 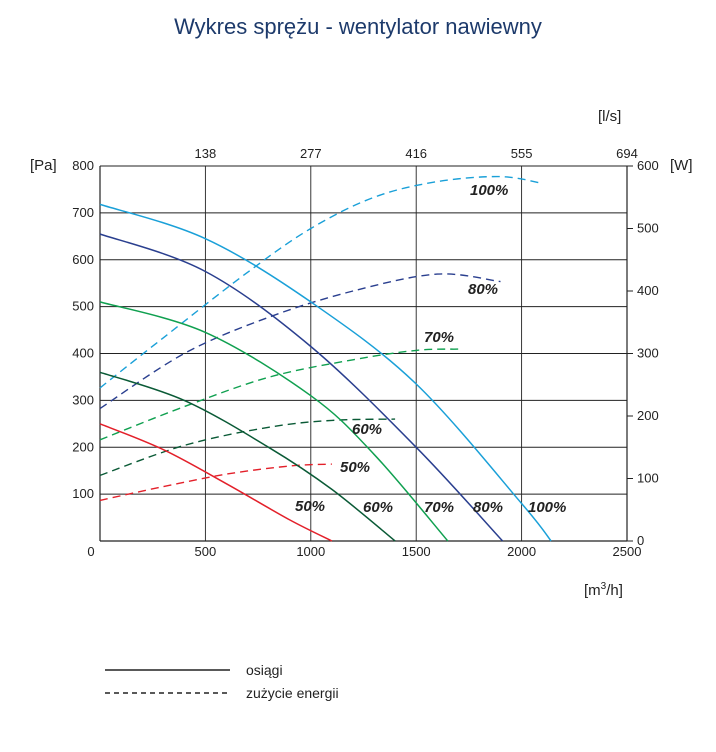 What do you see at coordinates (310, 506) in the screenshot?
I see `pressure-curve-label: 50%` at bounding box center [310, 506].